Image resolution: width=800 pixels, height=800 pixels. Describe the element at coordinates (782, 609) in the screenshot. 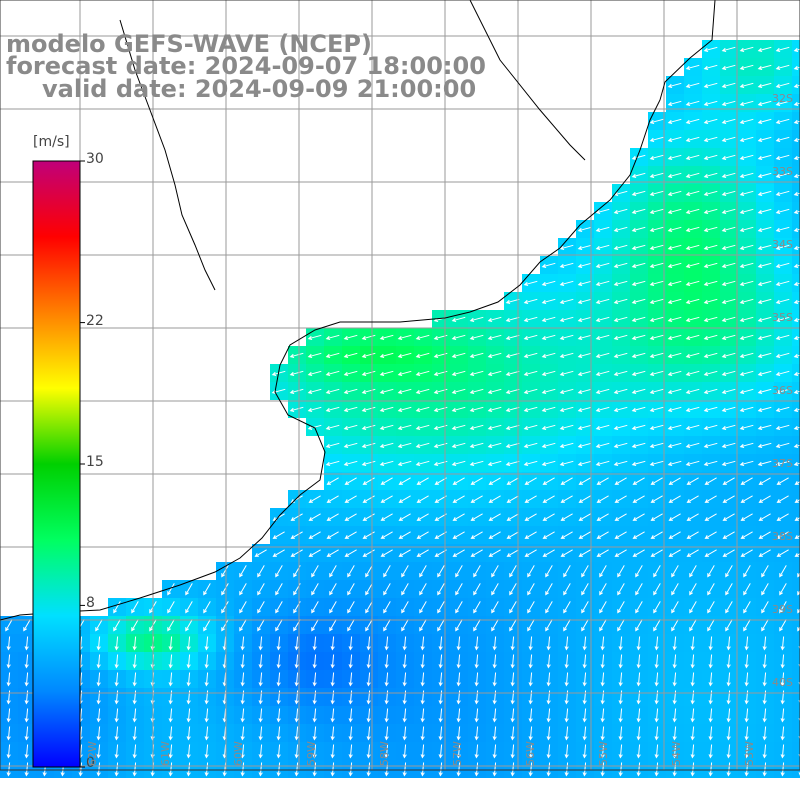

I see `latitude-label: 39S` at that location.